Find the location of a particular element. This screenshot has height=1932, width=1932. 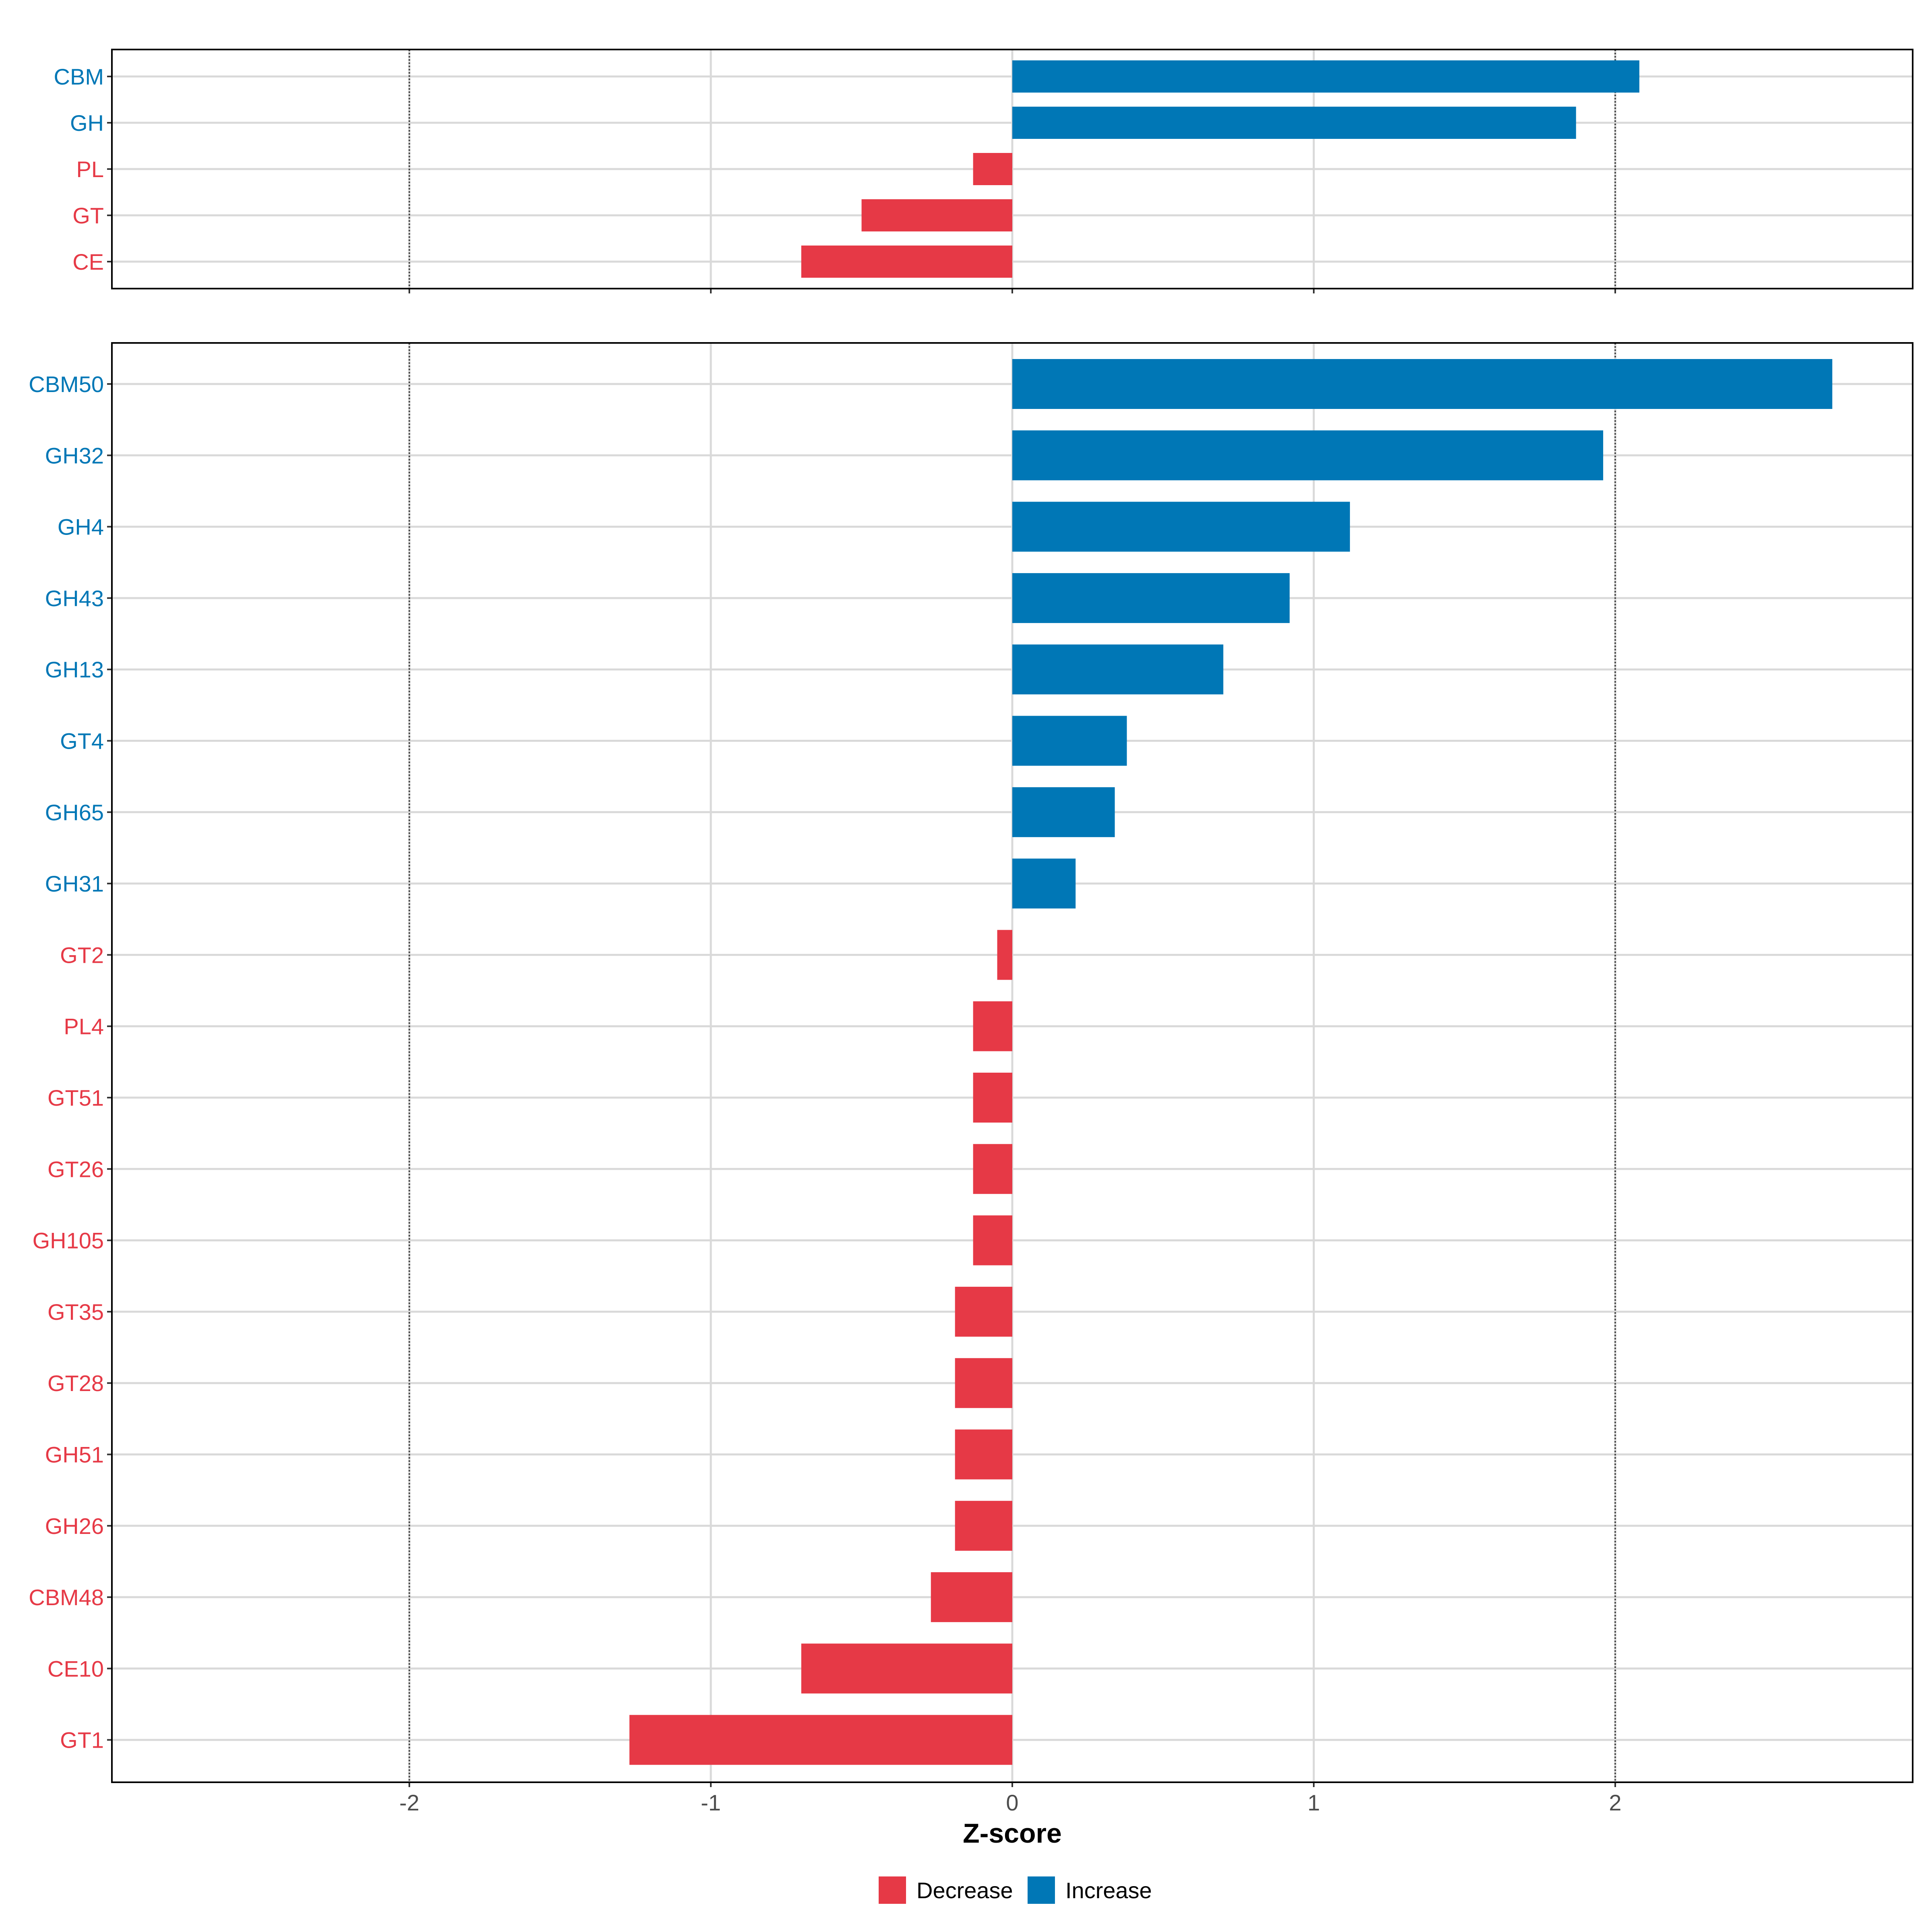

x-tick-label: 0 is located at coordinates (1012, 1802).